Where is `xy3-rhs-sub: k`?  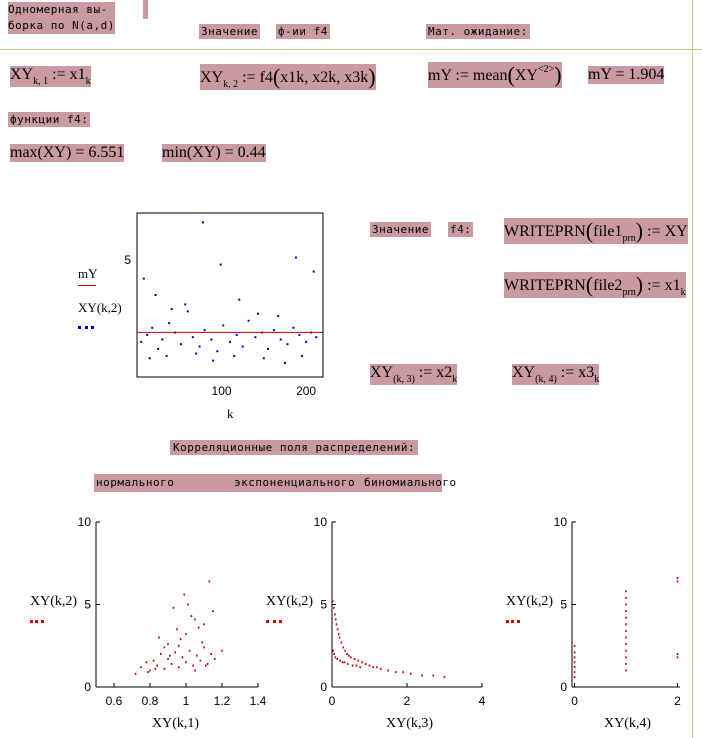
xy3-rhs-sub: k is located at coordinates (455, 379).